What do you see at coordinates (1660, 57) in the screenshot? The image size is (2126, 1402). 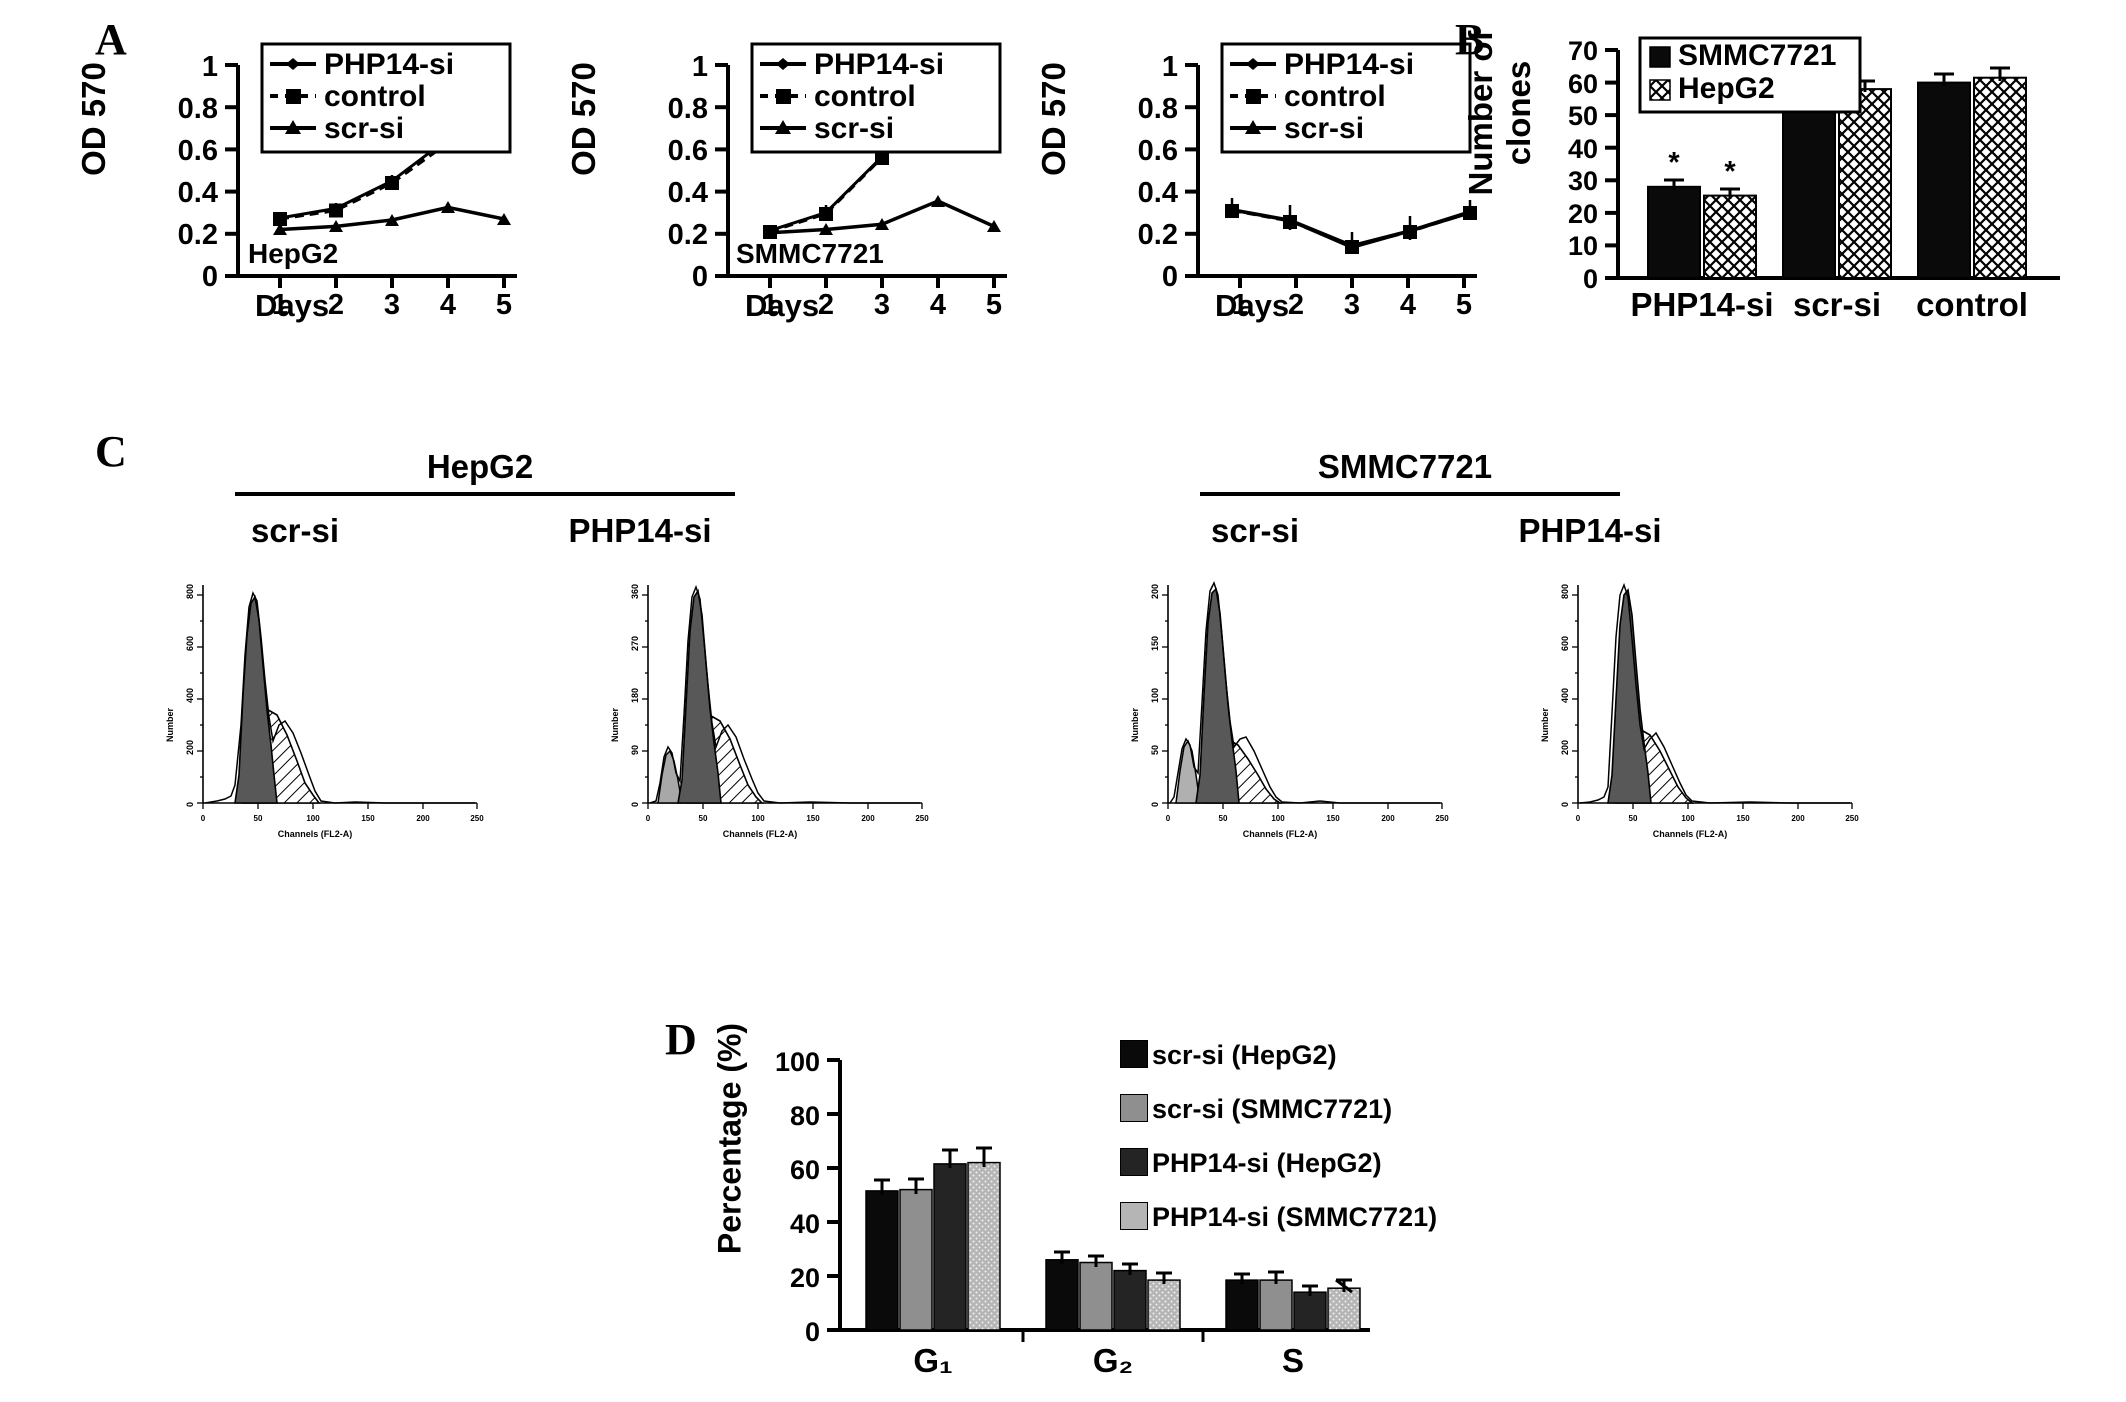 I see `legend-swatch-smmc7721` at bounding box center [1660, 57].